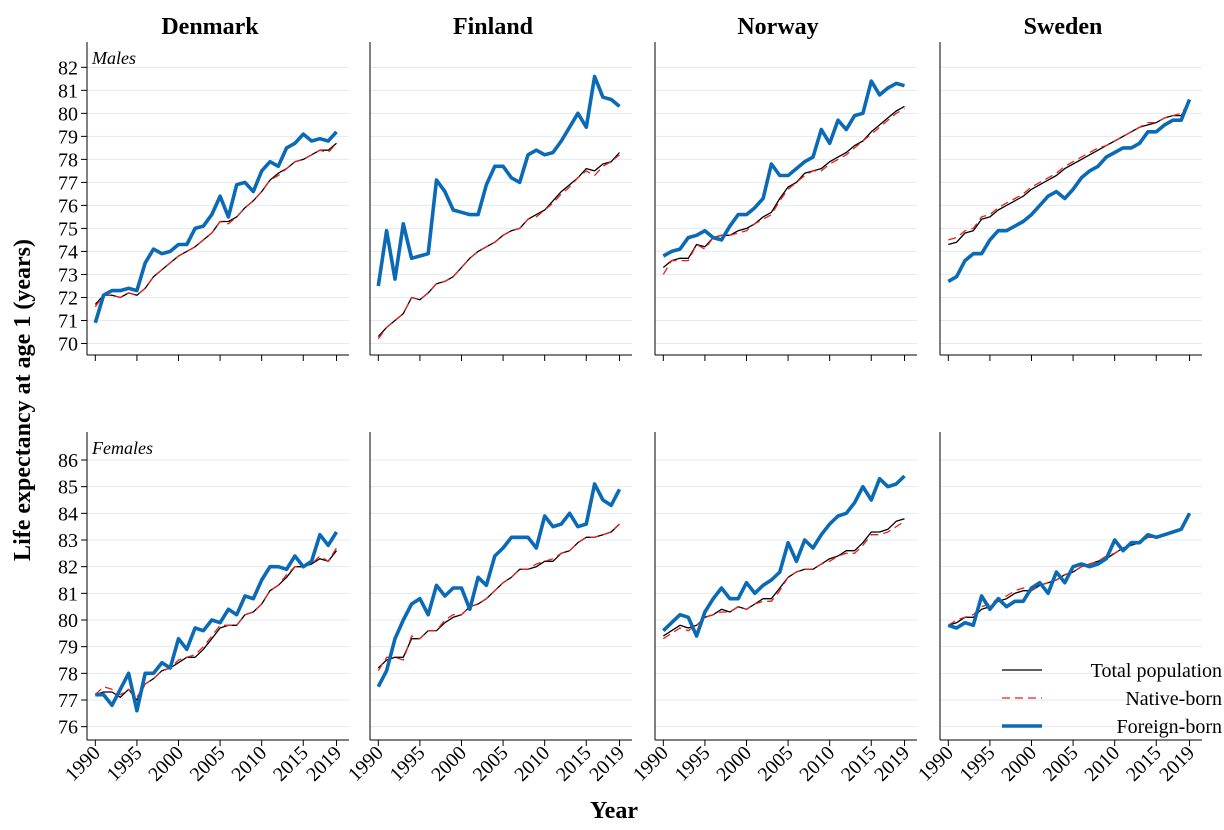 Image resolution: width=1224 pixels, height=830 pixels. Describe the element at coordinates (777, 27) in the screenshot. I see `panel-title: Norway` at that location.